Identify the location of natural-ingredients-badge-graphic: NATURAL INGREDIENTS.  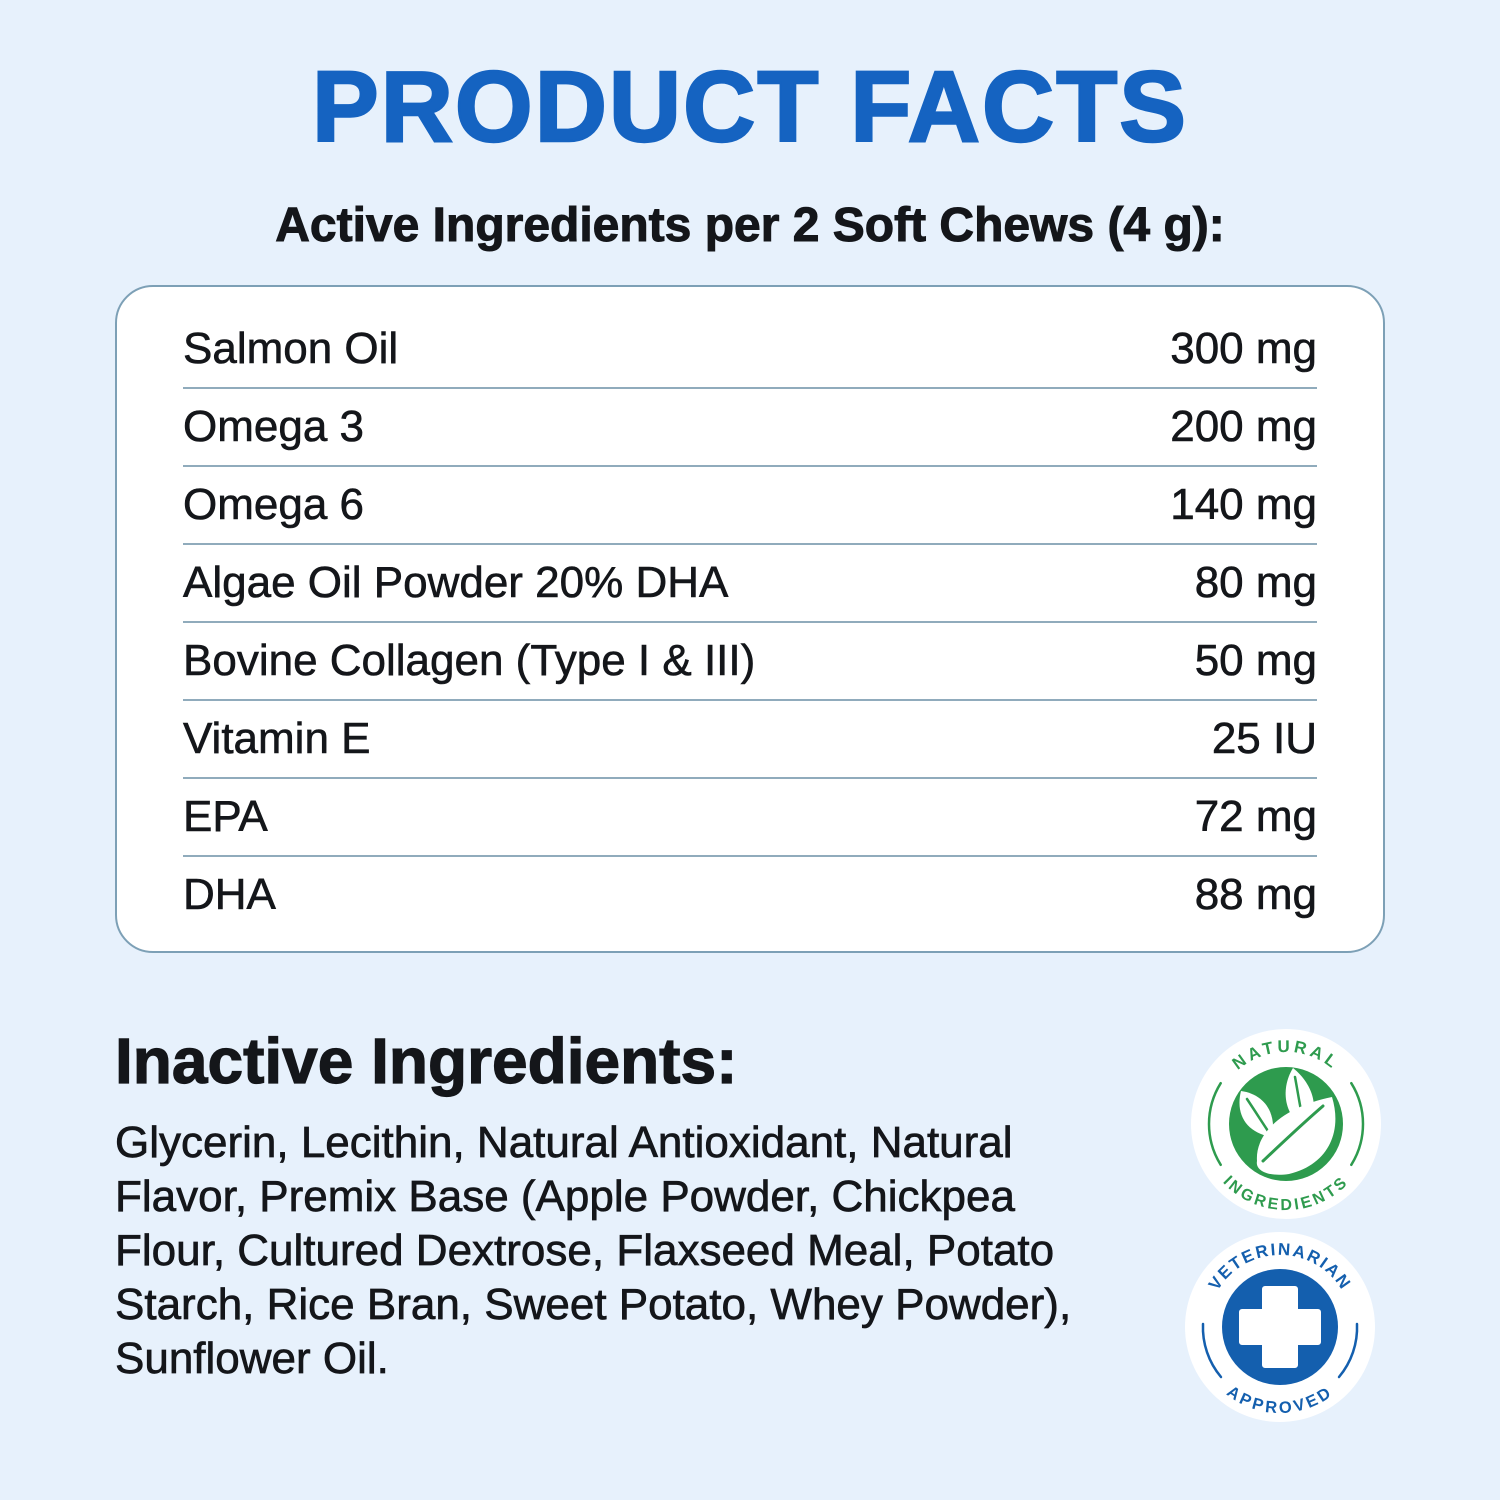
(1286, 1124).